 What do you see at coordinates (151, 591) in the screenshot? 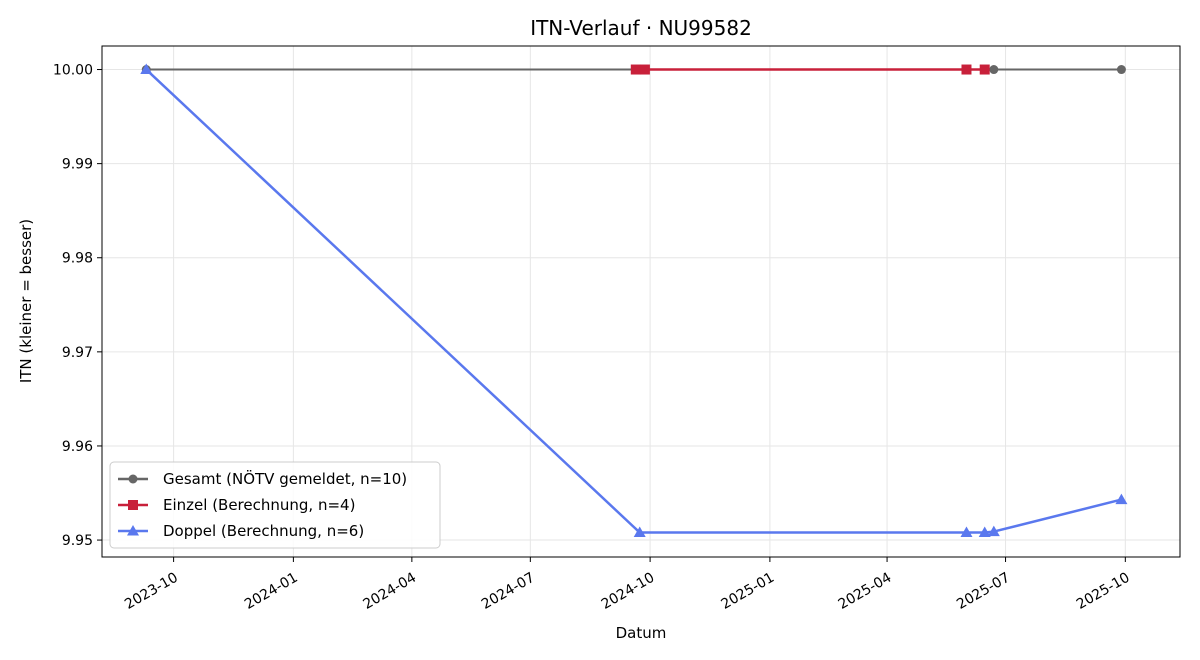
I see `x-tick-label: 2023-10` at bounding box center [151, 591].